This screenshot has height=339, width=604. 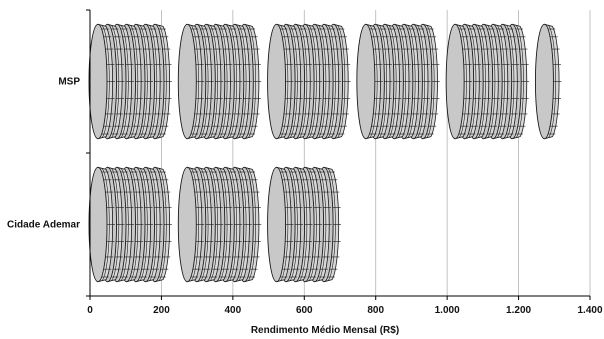 What do you see at coordinates (161, 310) in the screenshot?
I see `x-tick-label: 200` at bounding box center [161, 310].